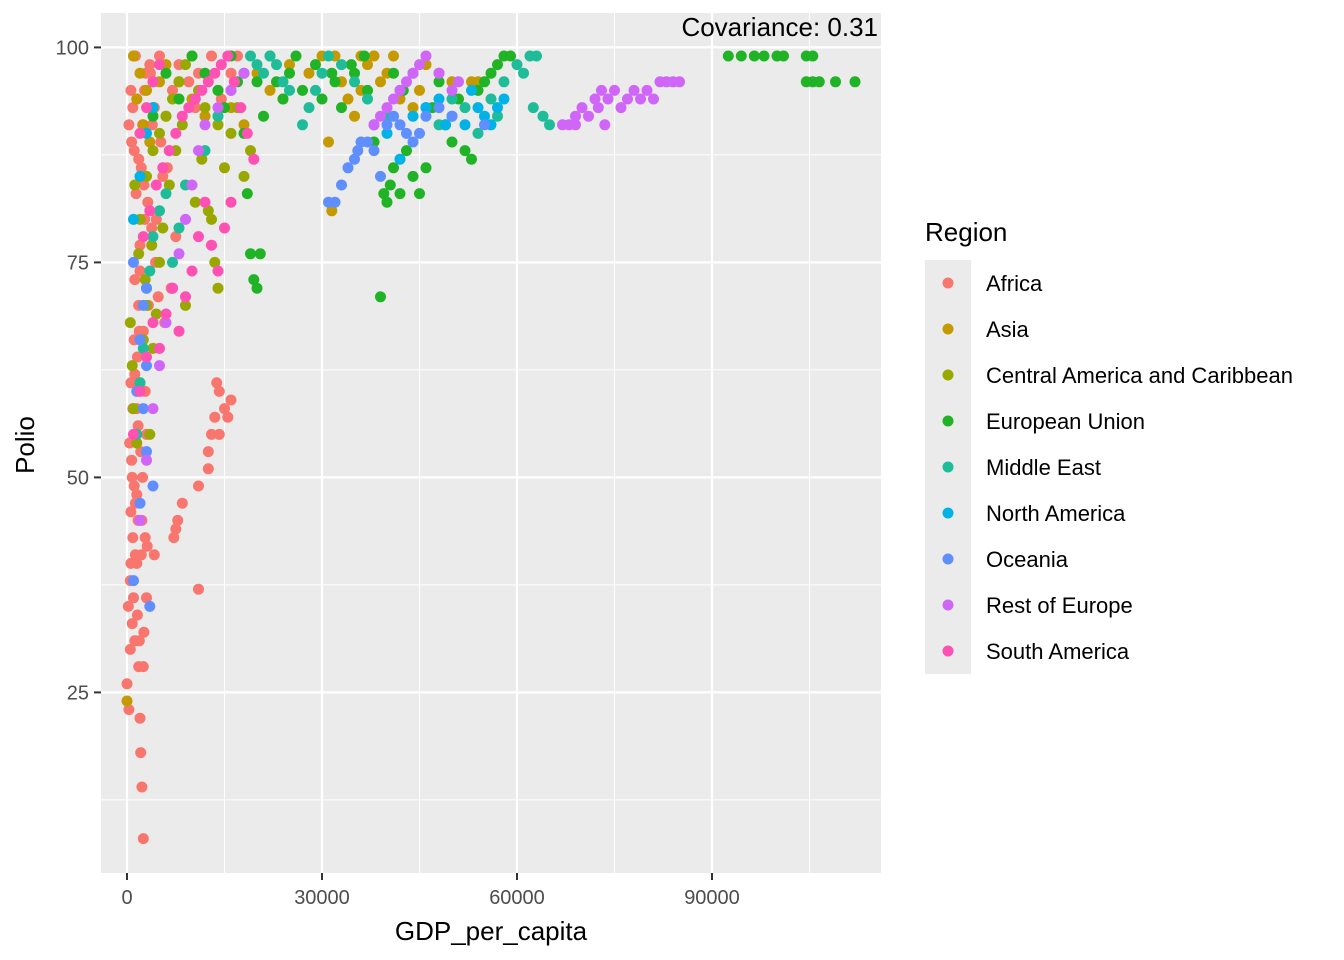 This screenshot has height=960, width=1344. I want to click on legend-label: Rest of Europe, so click(1059, 605).